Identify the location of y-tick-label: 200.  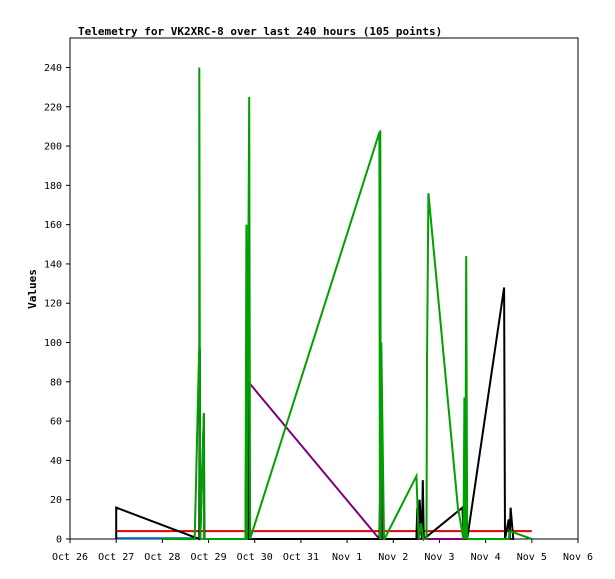
(53, 147).